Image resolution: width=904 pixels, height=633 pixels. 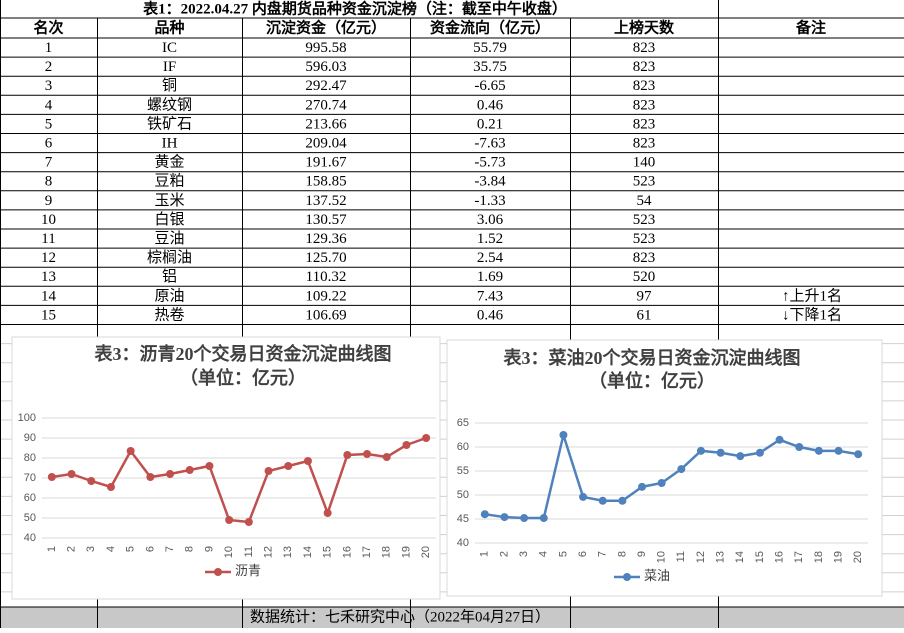 What do you see at coordinates (489, 86) in the screenshot?
I see `table-cell: -6.65` at bounding box center [489, 86].